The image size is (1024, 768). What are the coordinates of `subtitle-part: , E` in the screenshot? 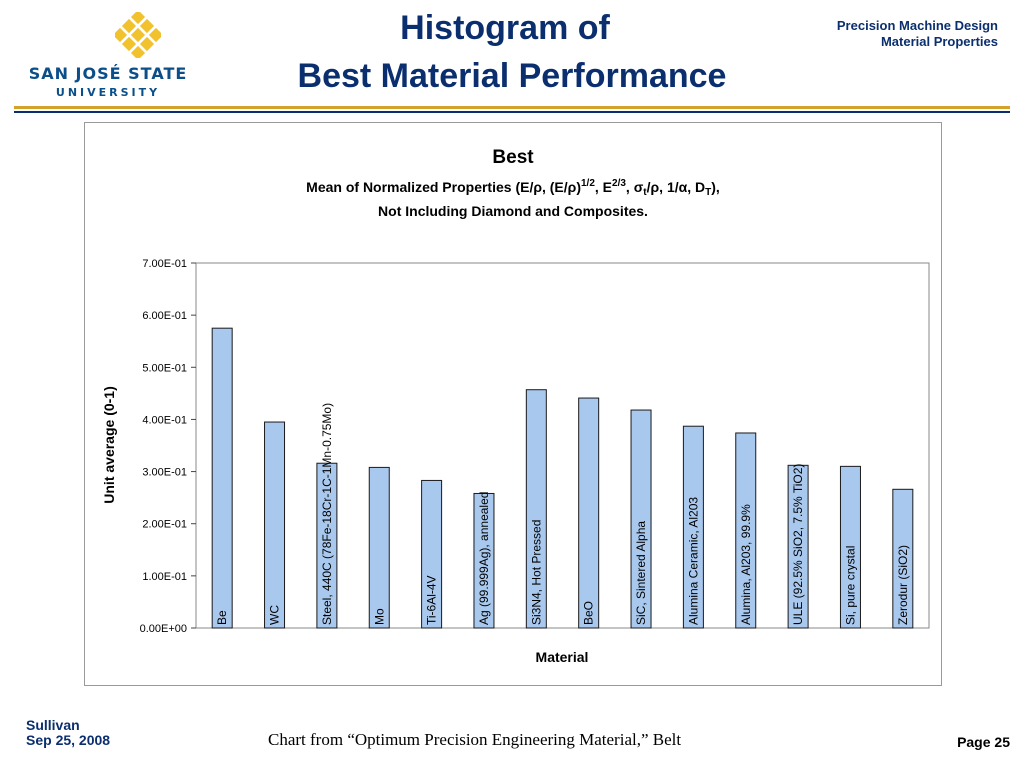 It's located at (603, 187).